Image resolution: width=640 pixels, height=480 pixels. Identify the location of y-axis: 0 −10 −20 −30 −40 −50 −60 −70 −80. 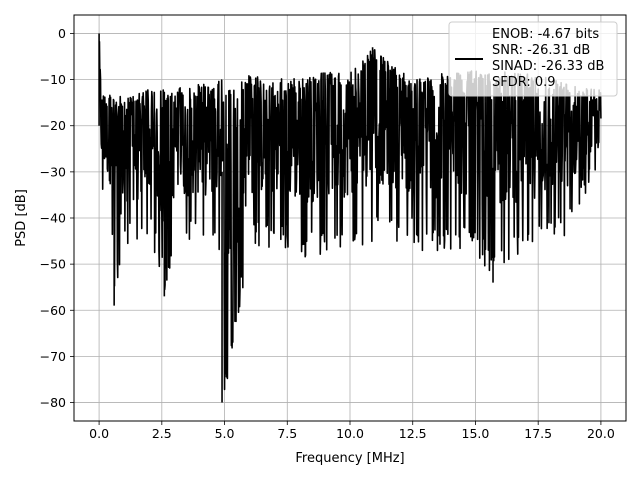
(57, 218).